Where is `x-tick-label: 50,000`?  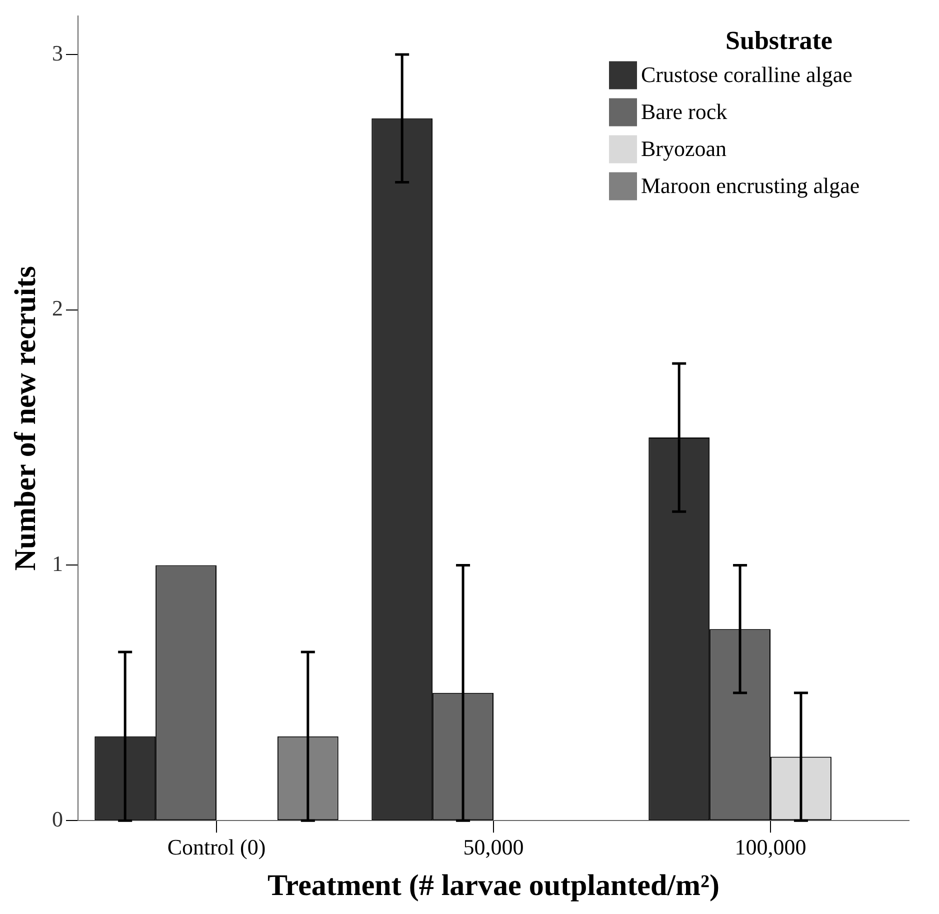 x-tick-label: 50,000 is located at coordinates (493, 847).